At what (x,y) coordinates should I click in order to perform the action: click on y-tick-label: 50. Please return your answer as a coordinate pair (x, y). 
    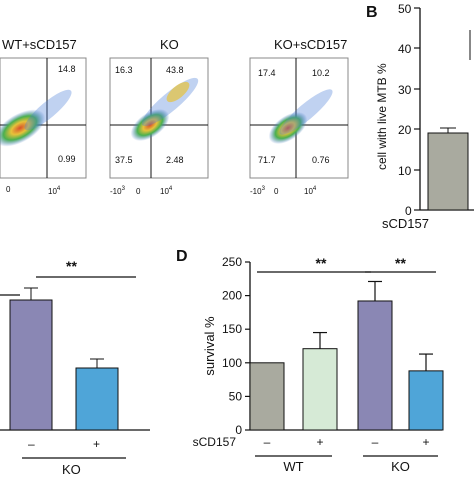
    Looking at the image, I should click on (236, 396).